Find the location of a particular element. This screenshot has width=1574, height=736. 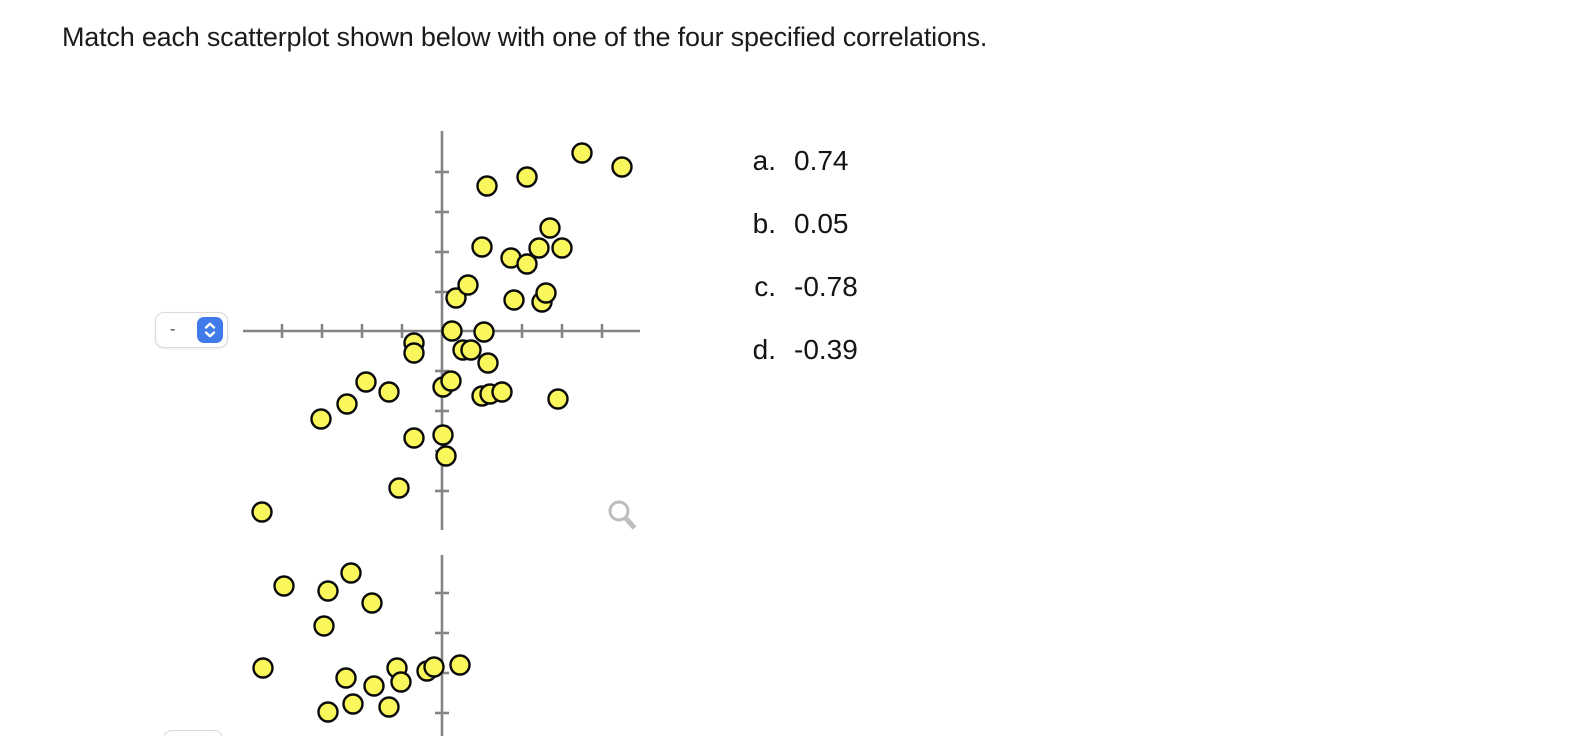

option-c-value: -0.78 is located at coordinates (826, 286).